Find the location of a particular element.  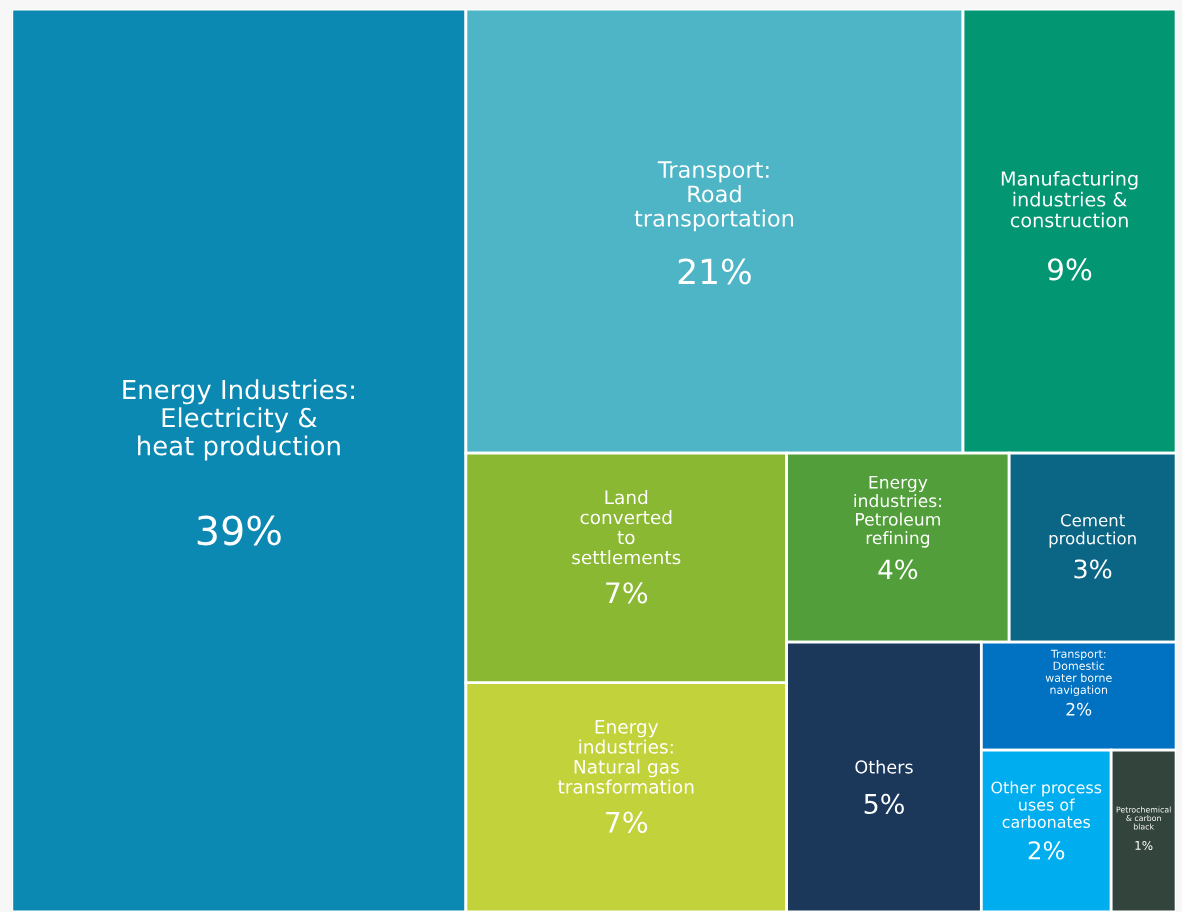

data-label: 39% is located at coordinates (239, 530).